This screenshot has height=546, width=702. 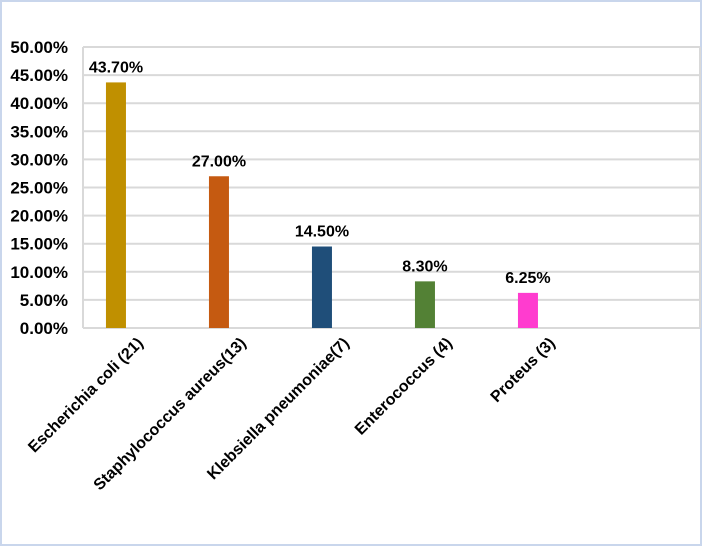 I want to click on y-tick-label: 35.00%, so click(x=39, y=131).